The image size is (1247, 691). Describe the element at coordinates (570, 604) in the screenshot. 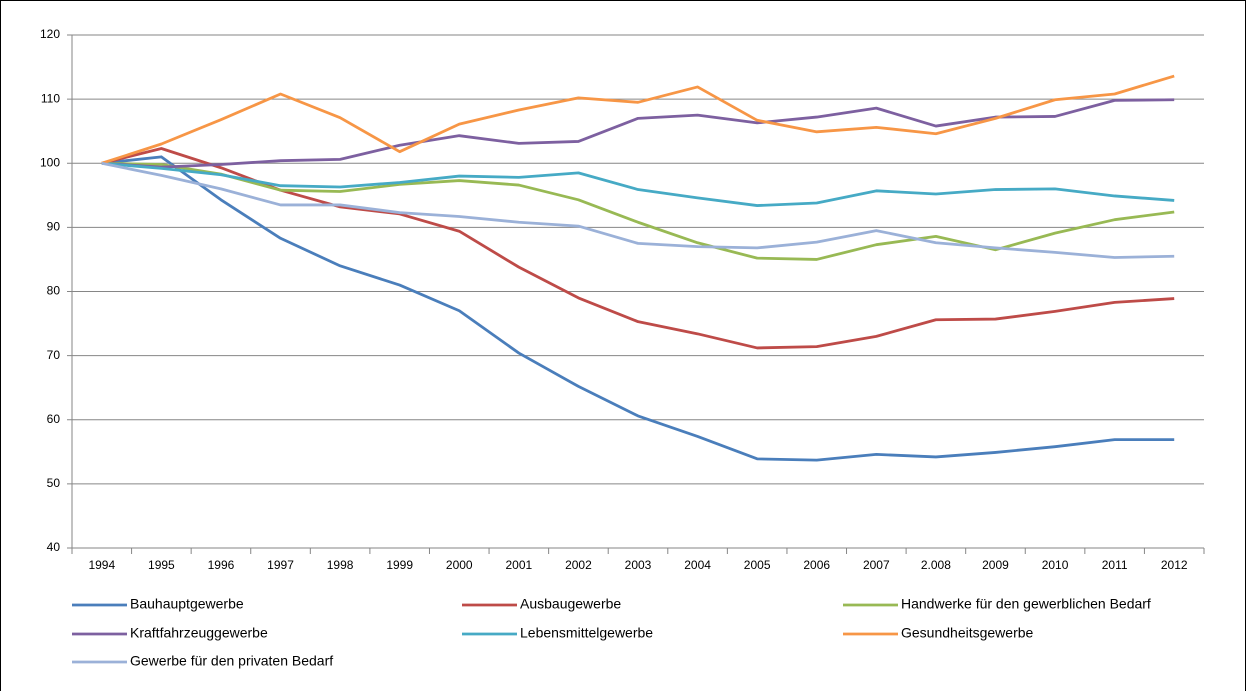

I see `legend-label: Ausbaugewerbe` at that location.